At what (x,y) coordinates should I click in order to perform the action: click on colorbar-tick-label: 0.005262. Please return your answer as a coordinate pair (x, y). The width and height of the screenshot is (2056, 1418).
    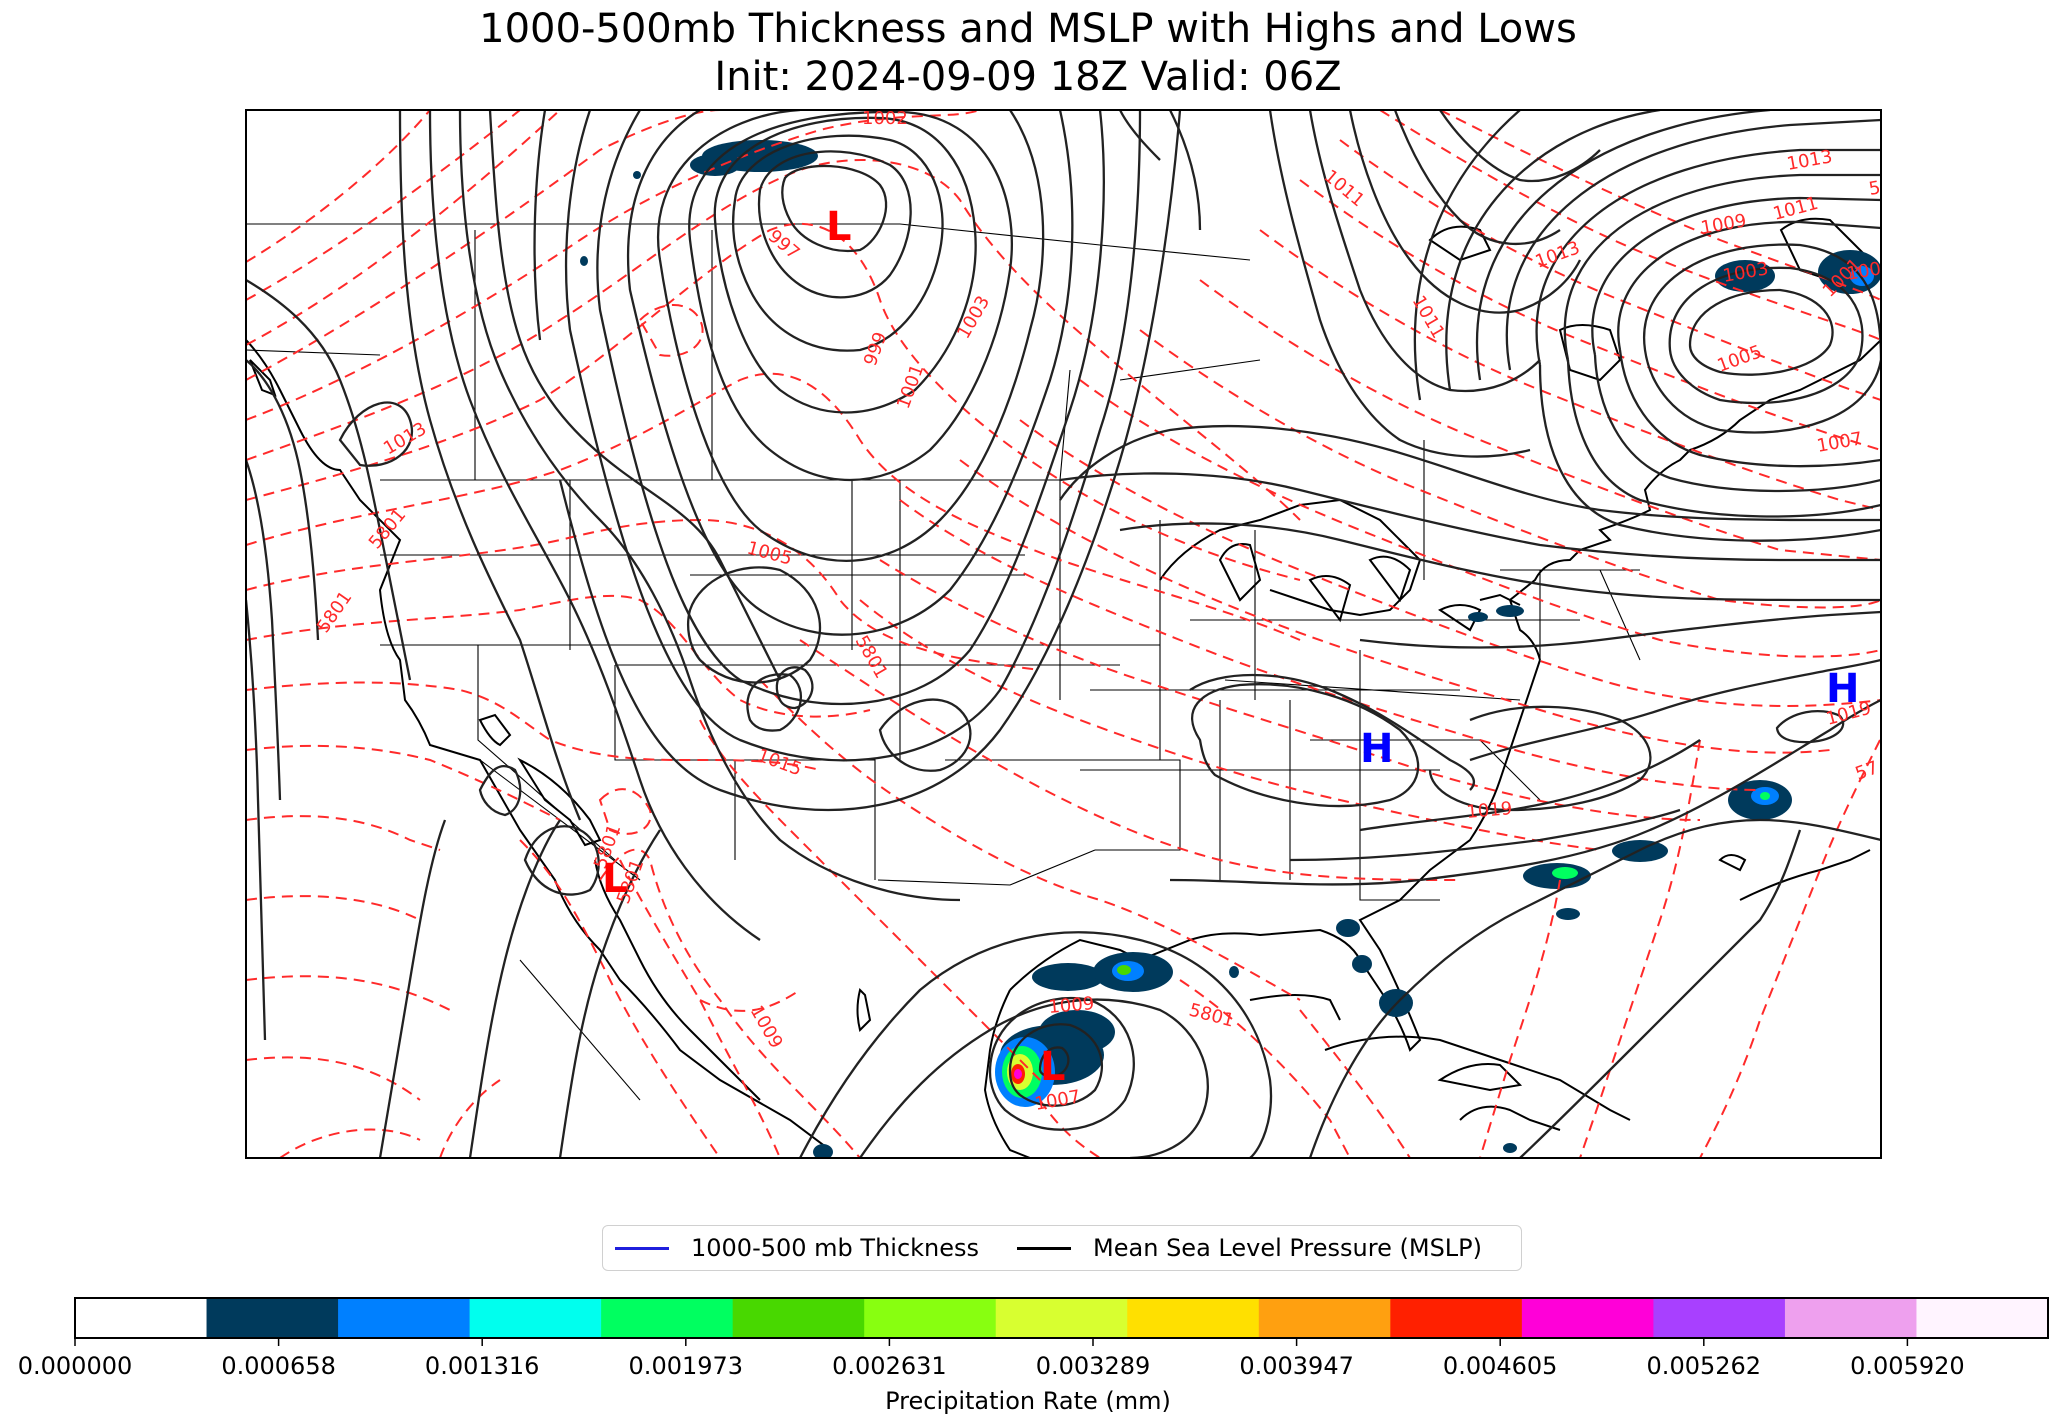
    Looking at the image, I should click on (1704, 1366).